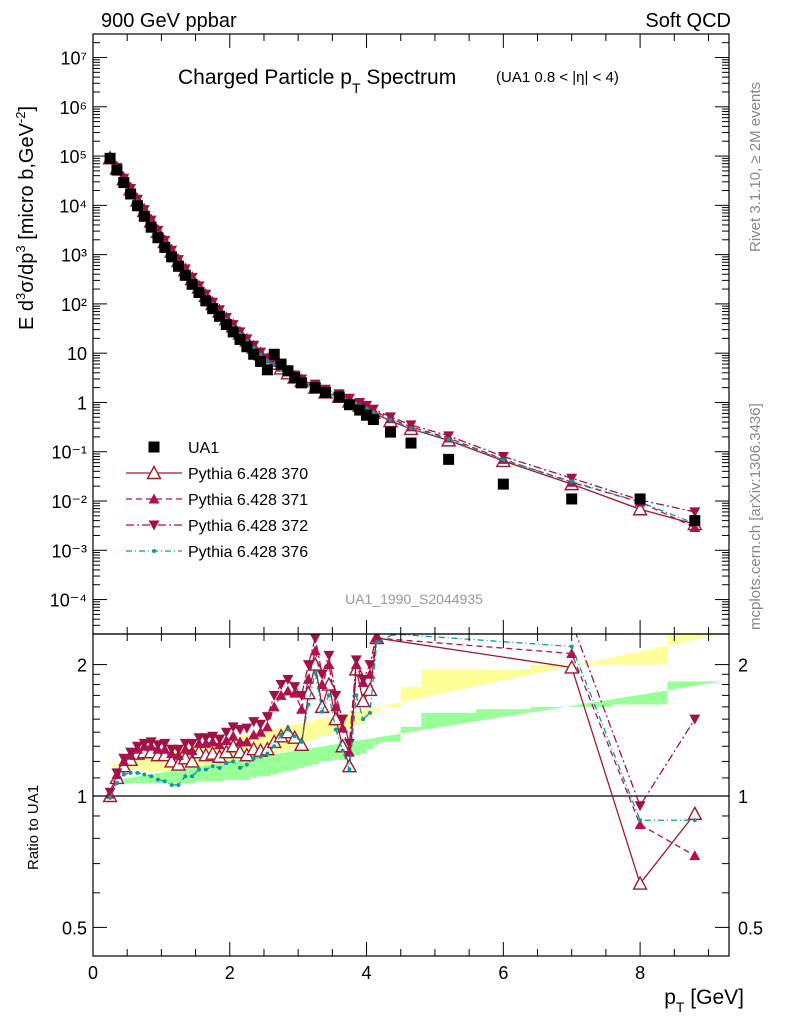 The image size is (786, 1024). What do you see at coordinates (367, 973) in the screenshot?
I see `x-tick-label: 4` at bounding box center [367, 973].